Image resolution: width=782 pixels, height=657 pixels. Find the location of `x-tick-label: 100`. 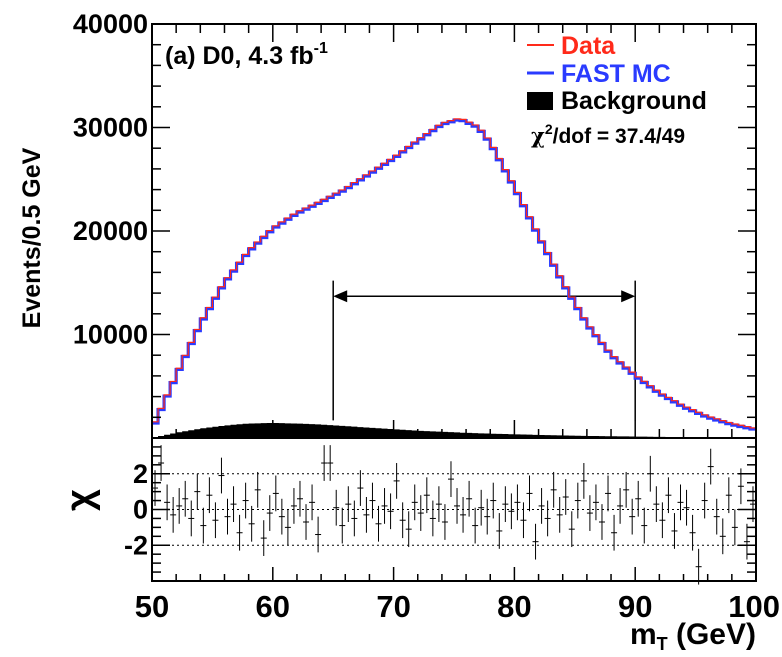

x-tick-label: 100 is located at coordinates (754, 606).